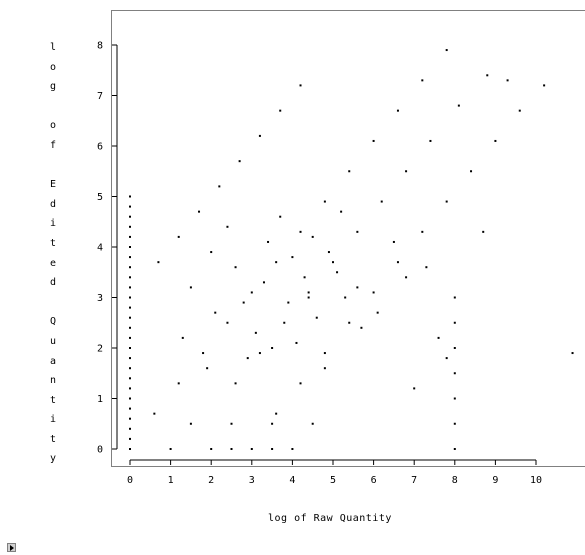 This screenshot has height=555, width=585. I want to click on x-tick-label: 4, so click(292, 480).